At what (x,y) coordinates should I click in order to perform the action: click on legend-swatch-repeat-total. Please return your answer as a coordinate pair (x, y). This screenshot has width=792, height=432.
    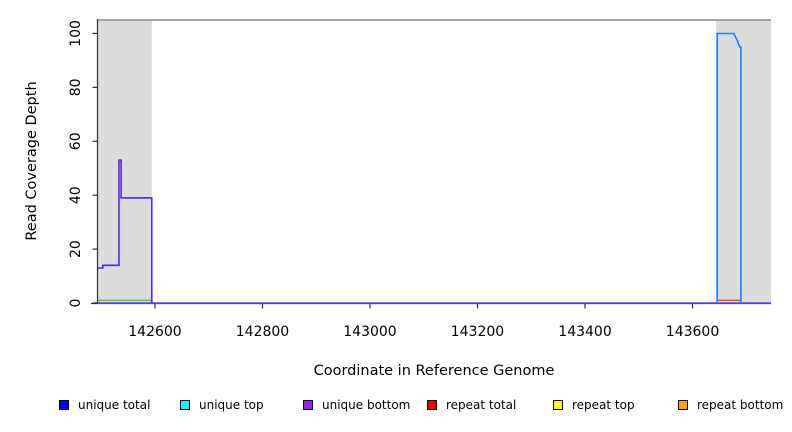
    Looking at the image, I should click on (432, 405).